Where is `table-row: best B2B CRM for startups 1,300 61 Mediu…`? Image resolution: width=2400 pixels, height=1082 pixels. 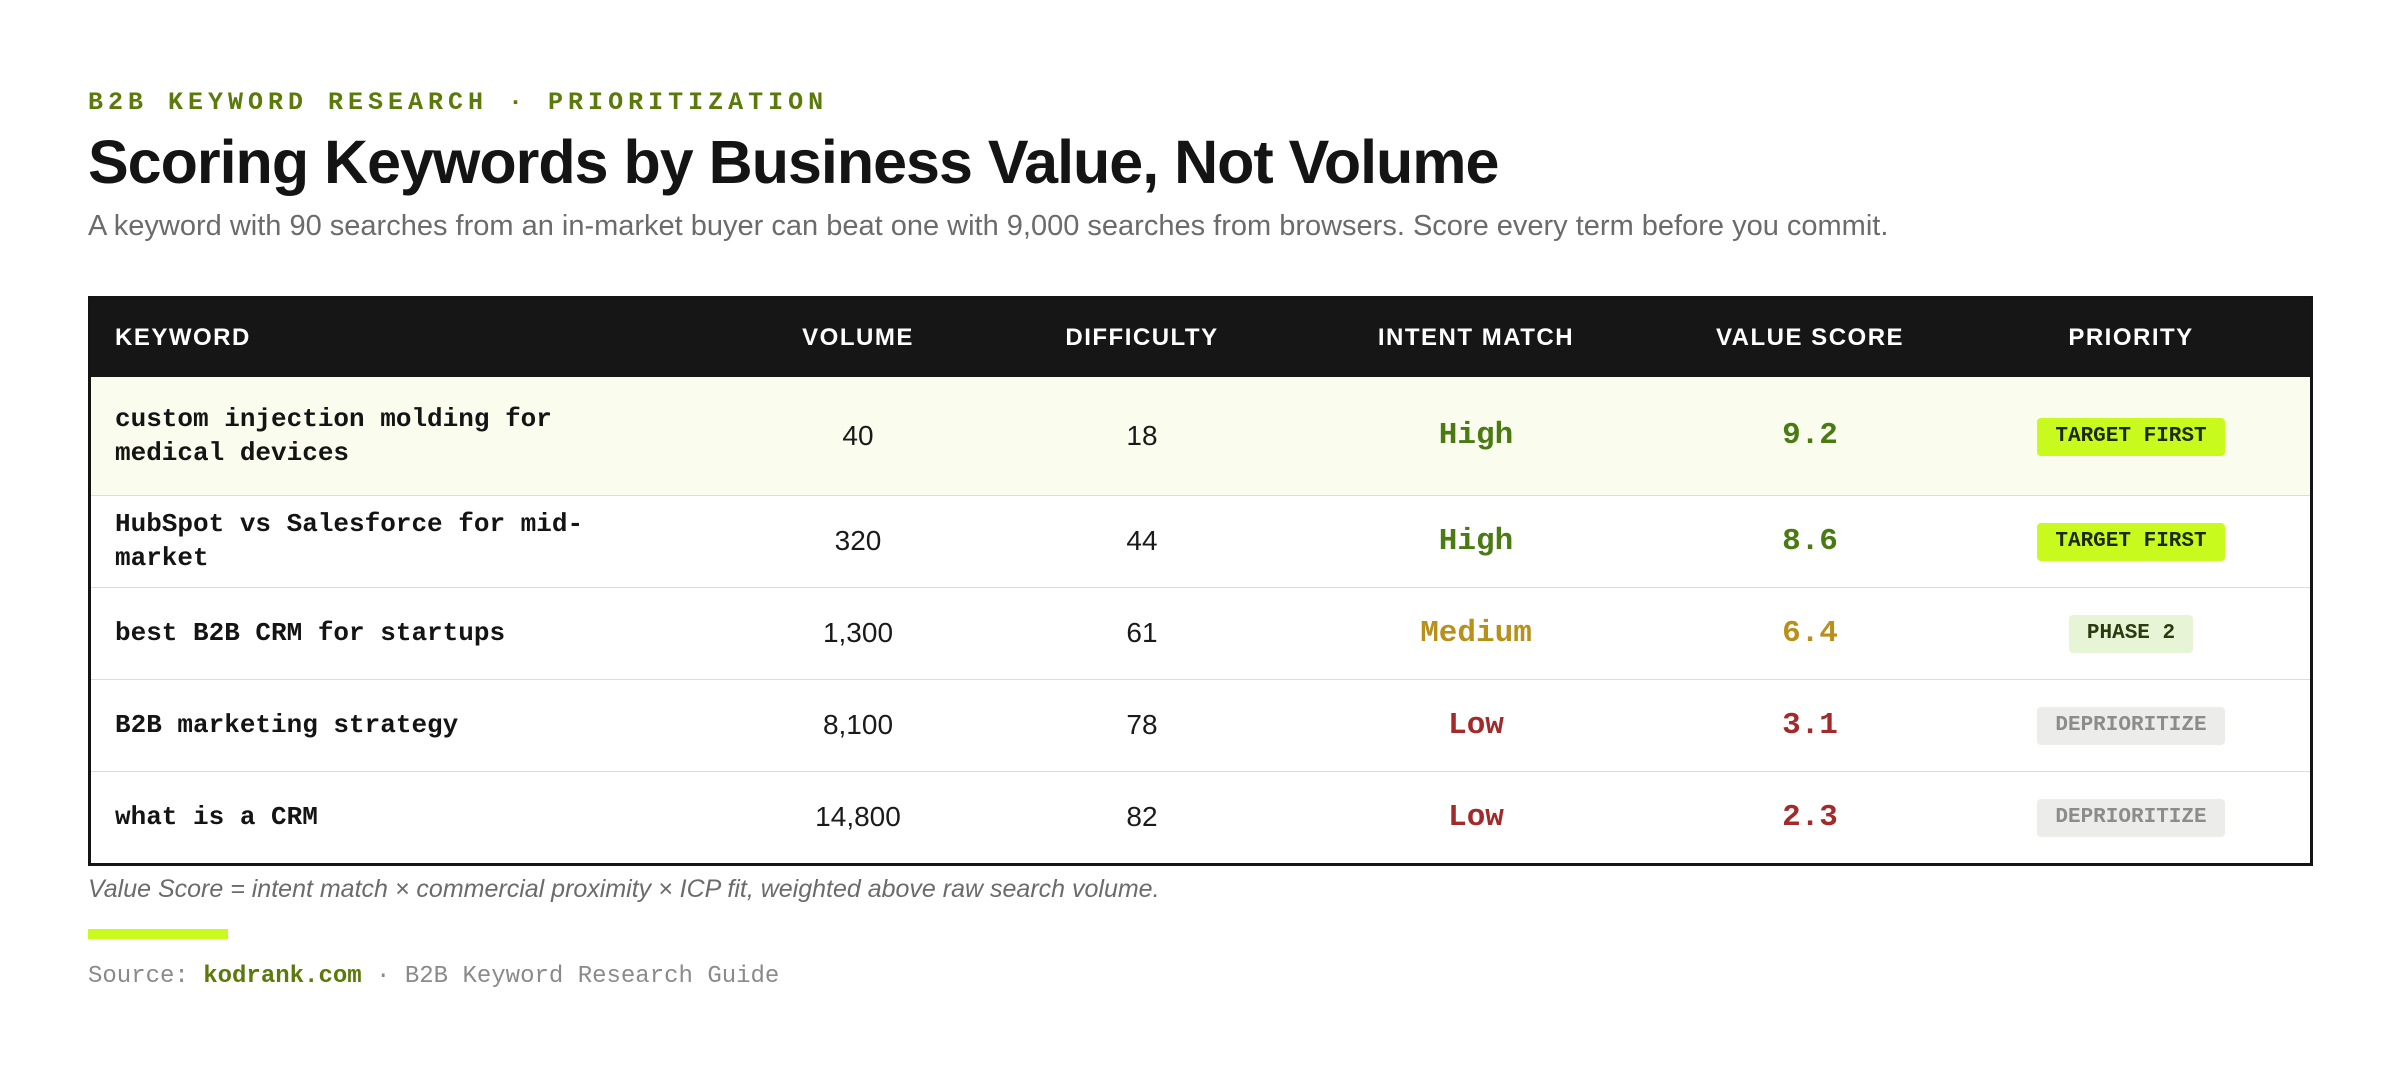
table-row: best B2B CRM for startups 1,300 61 Mediu… is located at coordinates (1200, 633).